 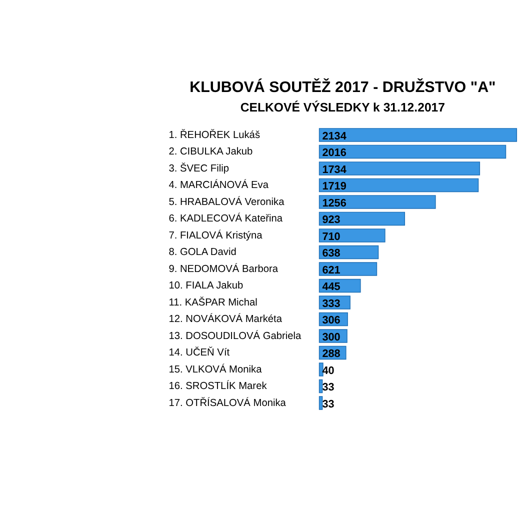 I want to click on y-tick-label: 16. SROSTLÍK Marek, so click(x=218, y=386).